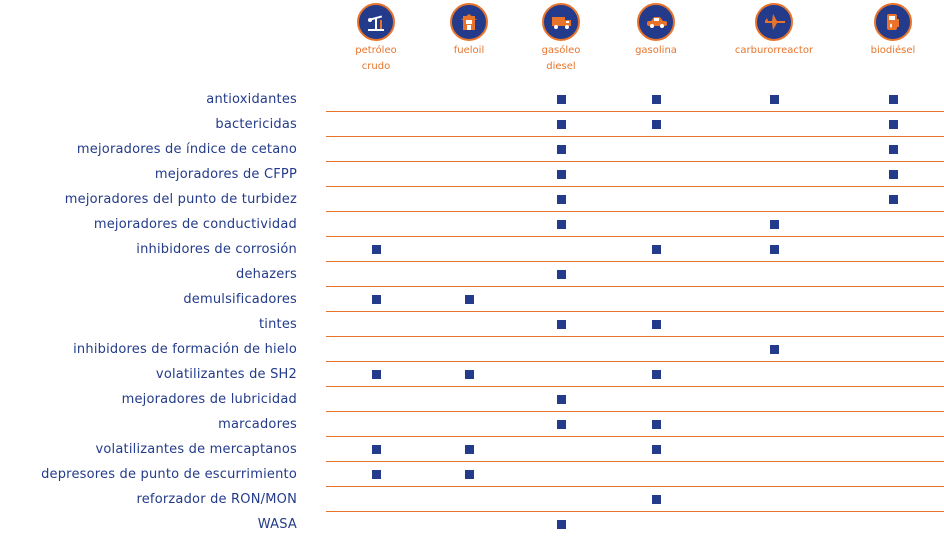  What do you see at coordinates (256, 124) in the screenshot?
I see `row-label: bactericidas` at bounding box center [256, 124].